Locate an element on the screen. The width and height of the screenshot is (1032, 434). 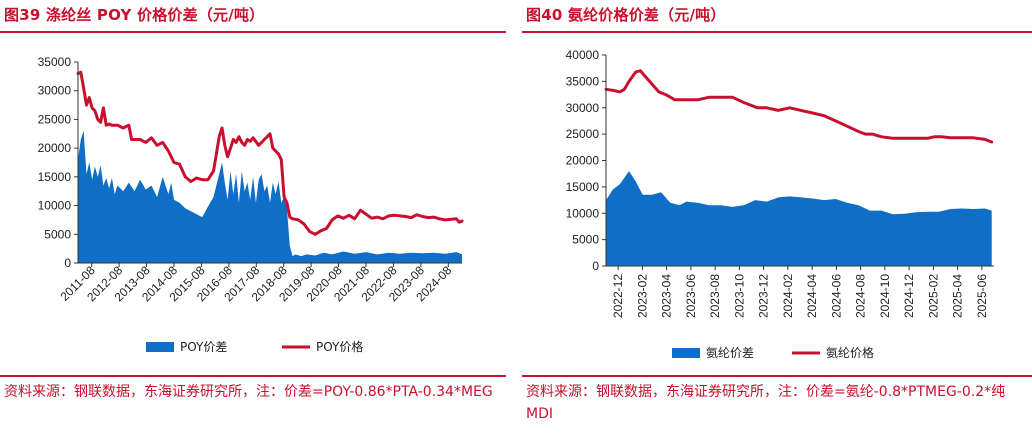
right-chart-title: 图40 氨纶价格价差（元/吨） is located at coordinates (626, 15).